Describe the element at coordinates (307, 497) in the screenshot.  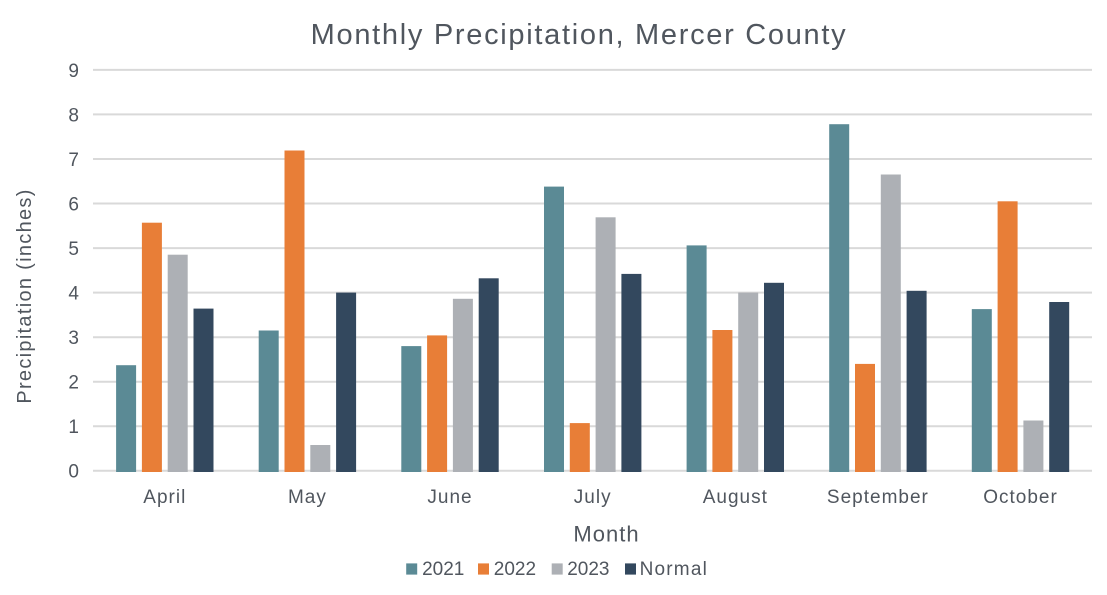
I see `svg-text: May` at that location.